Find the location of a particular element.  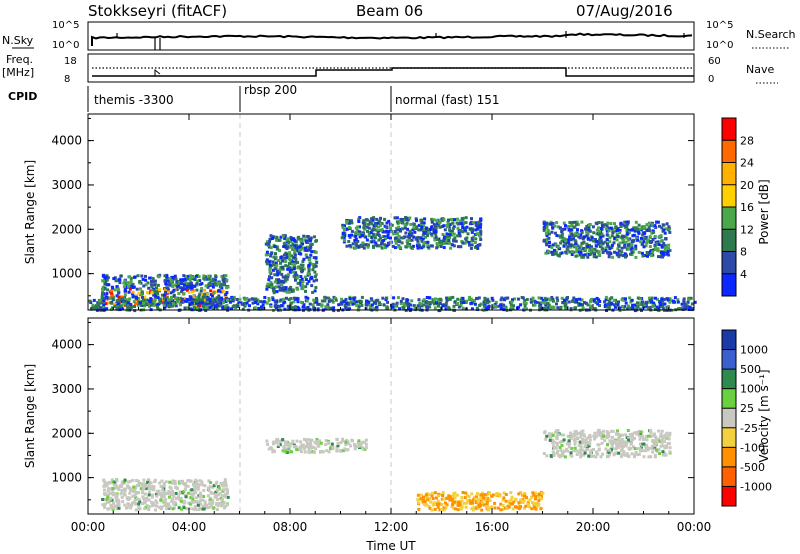

x-tick-label: 12:00 is located at coordinates (391, 527).